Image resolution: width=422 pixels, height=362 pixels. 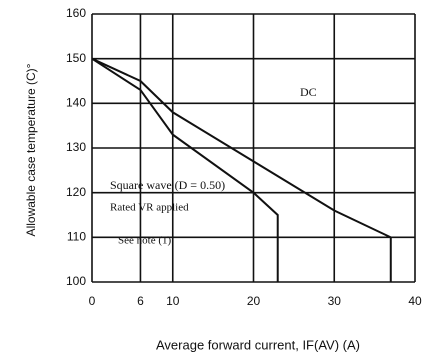 What do you see at coordinates (76, 147) in the screenshot?
I see `y-tick-label: 130` at bounding box center [76, 147].